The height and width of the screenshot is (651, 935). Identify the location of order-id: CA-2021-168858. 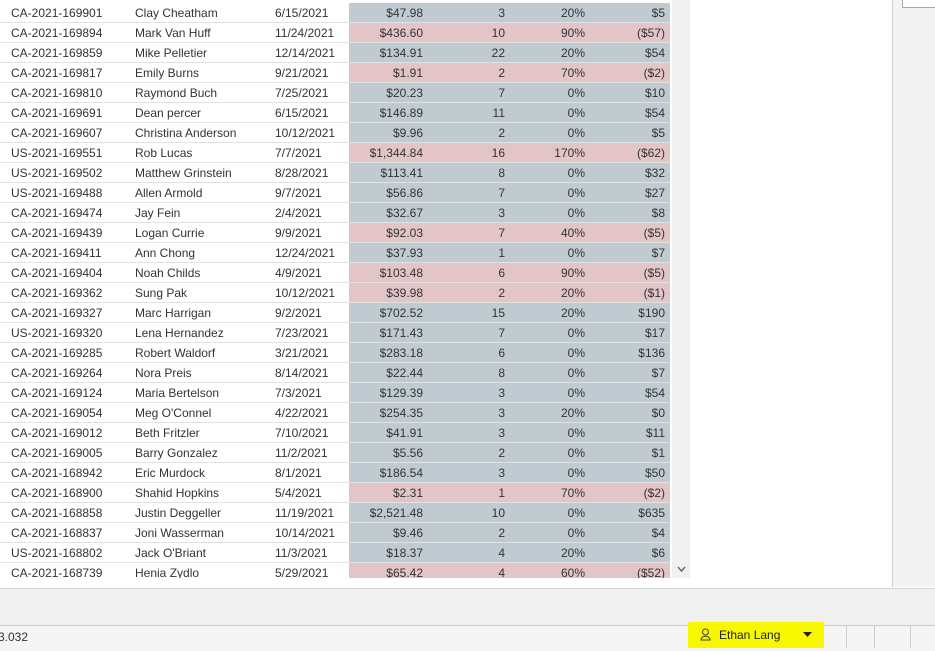
(57, 513).